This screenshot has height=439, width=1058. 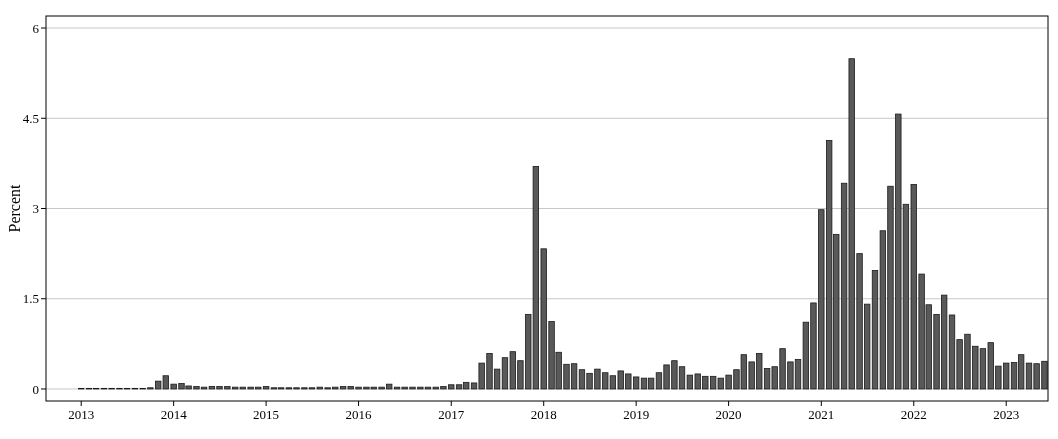 What do you see at coordinates (821, 414) in the screenshot?
I see `x-tick-label: 2021` at bounding box center [821, 414].